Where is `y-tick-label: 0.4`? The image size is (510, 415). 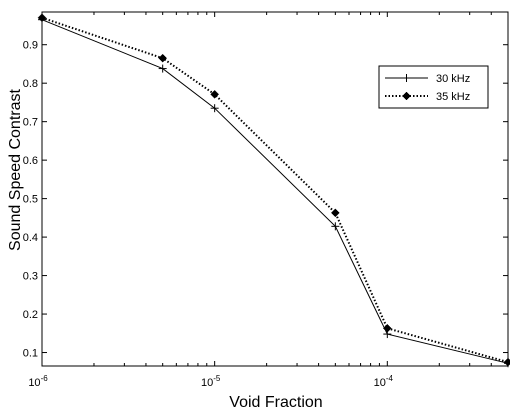
y-tick-label: 0.4 is located at coordinates (30, 238).